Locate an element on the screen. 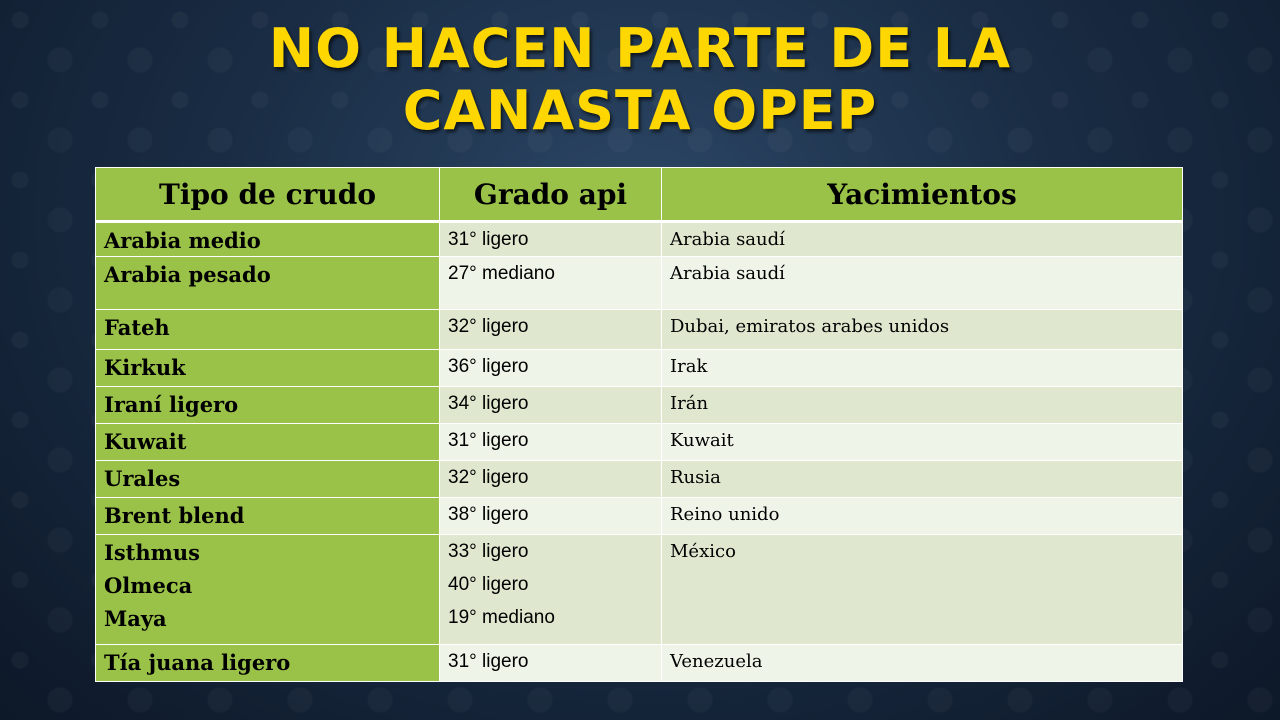 Image resolution: width=1280 pixels, height=720 pixels. slide-title-line1: NO HACEN PARTE DE LA is located at coordinates (640, 48).